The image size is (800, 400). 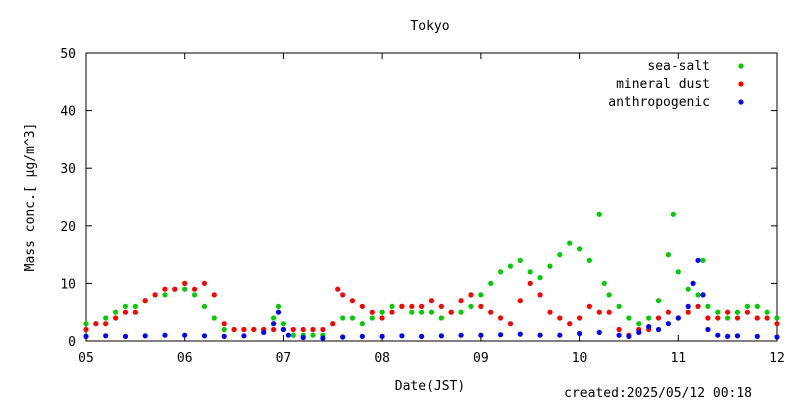 What do you see at coordinates (68, 227) in the screenshot?
I see `y-tick-label: 20` at bounding box center [68, 227].